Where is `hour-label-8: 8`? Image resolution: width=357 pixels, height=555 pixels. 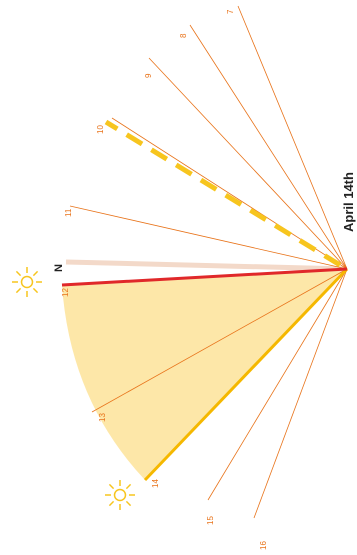 hour-label-8: 8 is located at coordinates (183, 35).